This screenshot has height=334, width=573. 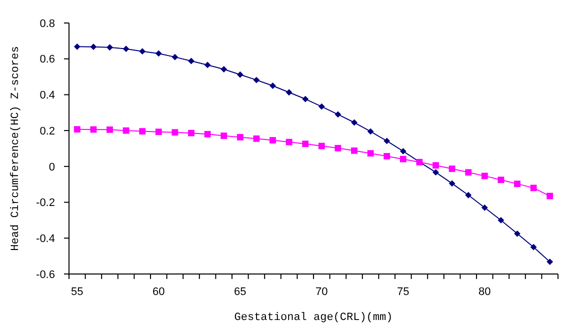 I want to click on y-tick-label: -0.6, so click(x=45, y=274).